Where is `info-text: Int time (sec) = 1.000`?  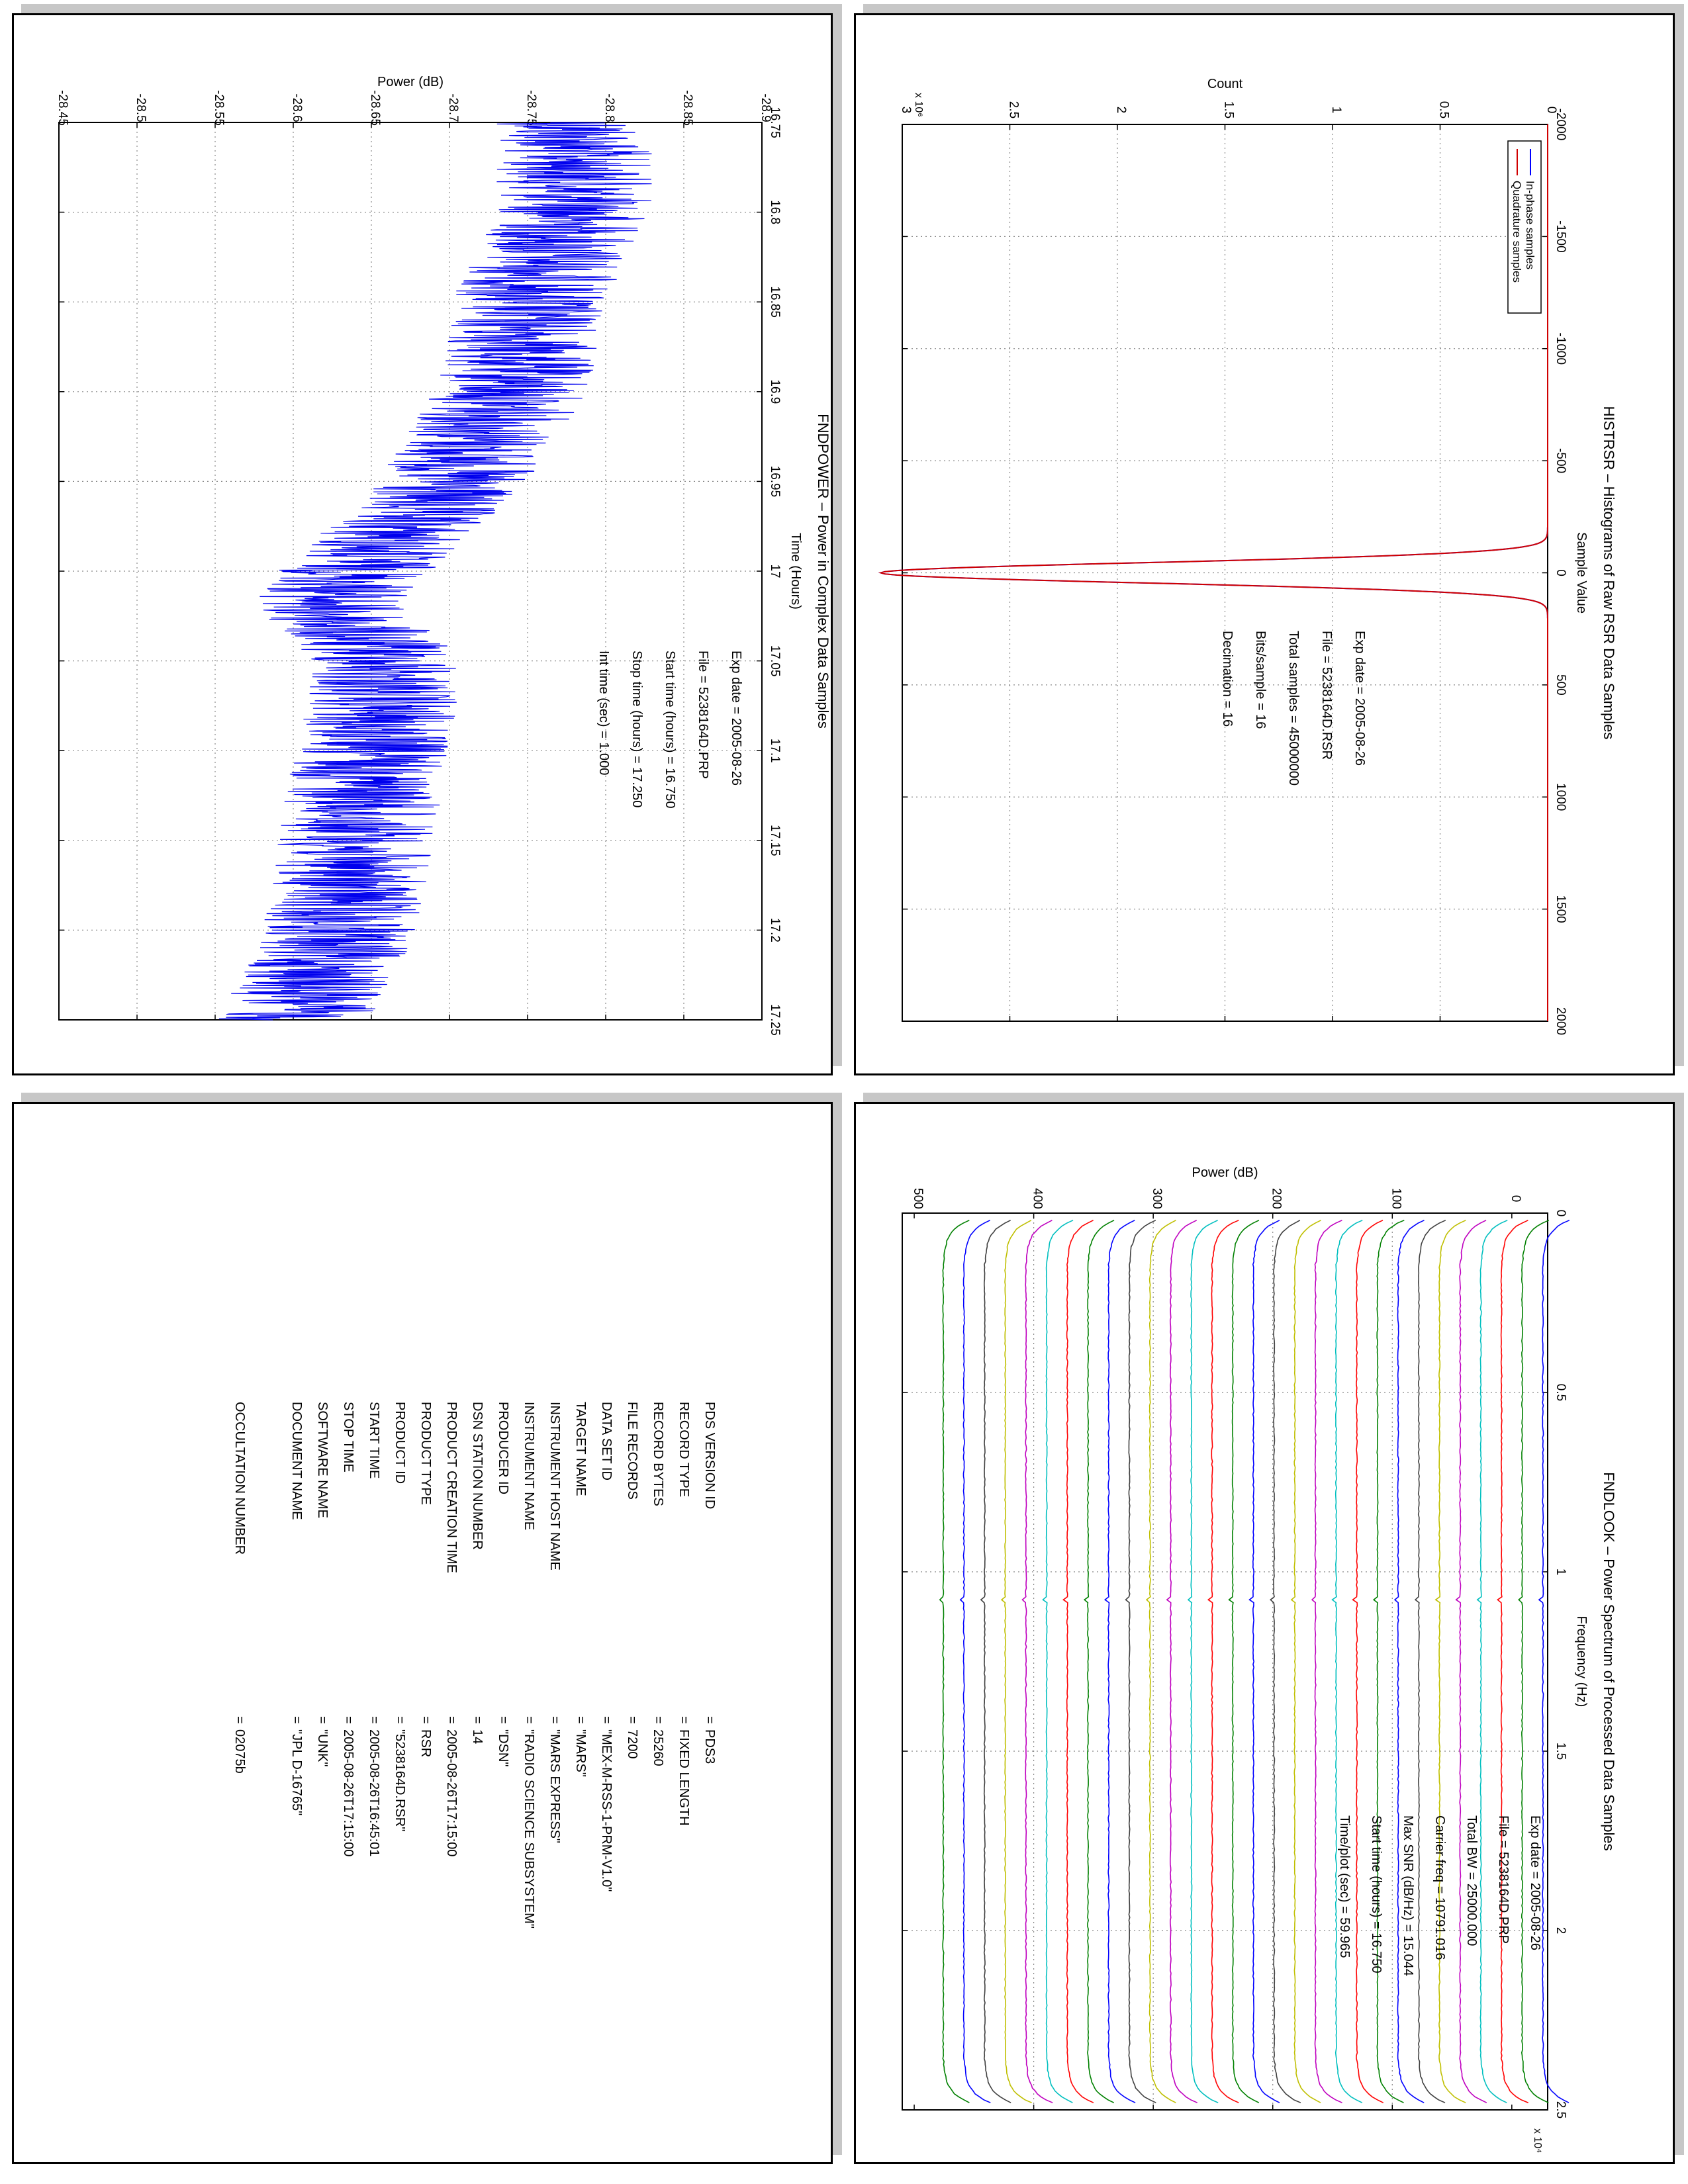 info-text: Int time (sec) = 1.000 is located at coordinates (603, 713).